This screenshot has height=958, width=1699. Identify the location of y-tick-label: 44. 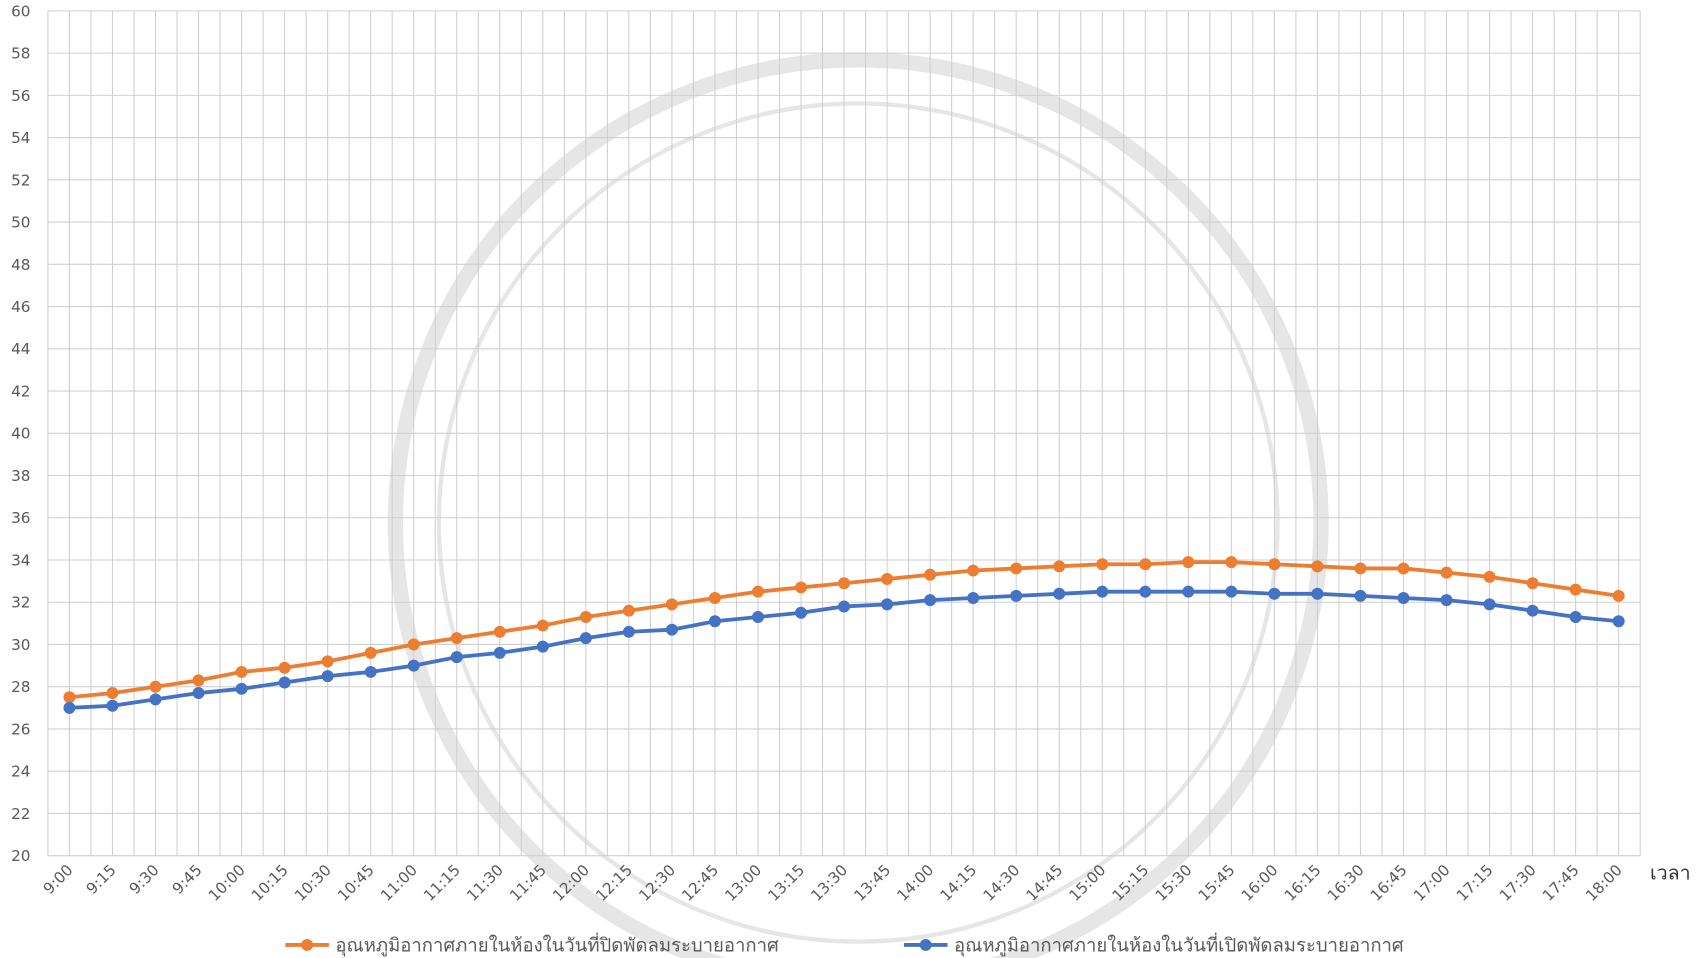
(20, 349).